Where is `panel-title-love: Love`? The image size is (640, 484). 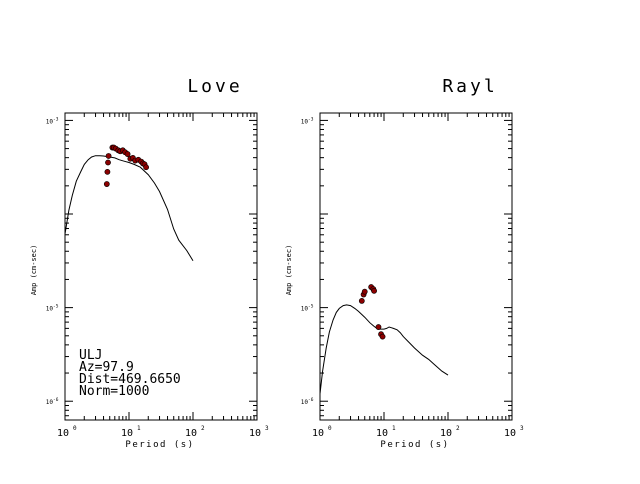 panel-title-love: Love is located at coordinates (214, 86).